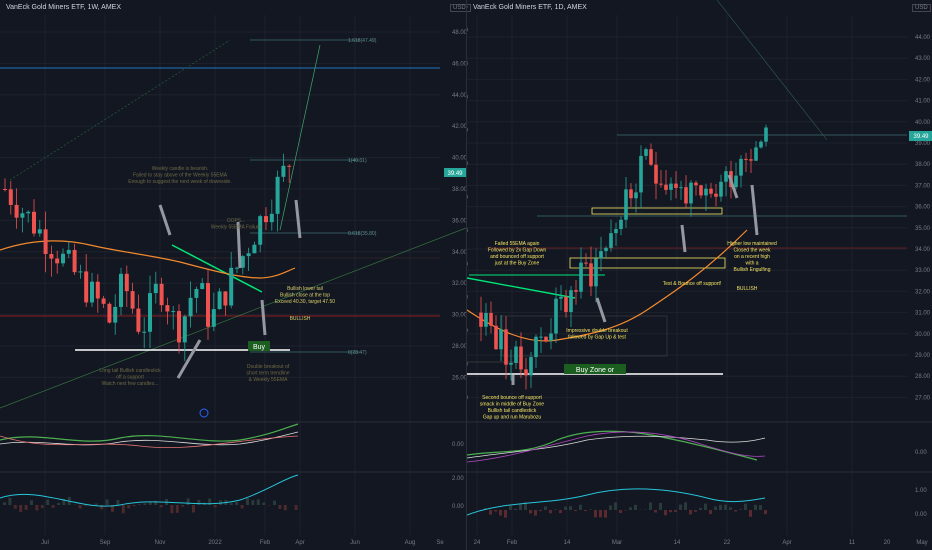 The height and width of the screenshot is (550, 932). Describe the element at coordinates (468, 231) in the screenshot. I see `inner-price-tick: 36.00` at that location.